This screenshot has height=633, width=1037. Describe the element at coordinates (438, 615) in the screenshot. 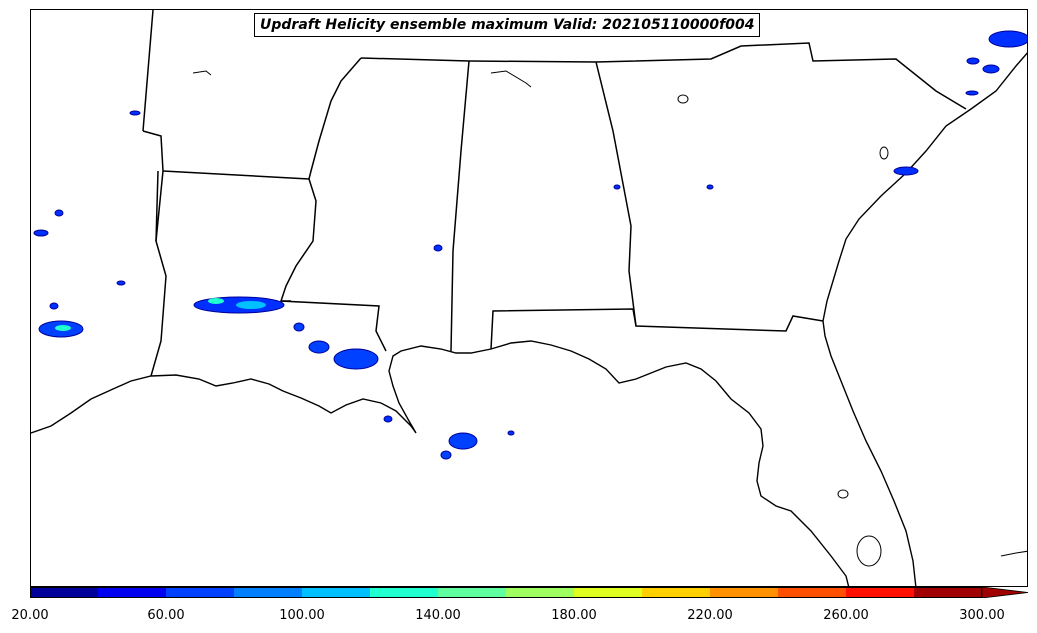

I see `colorbar-tick-label: 140.00` at that location.